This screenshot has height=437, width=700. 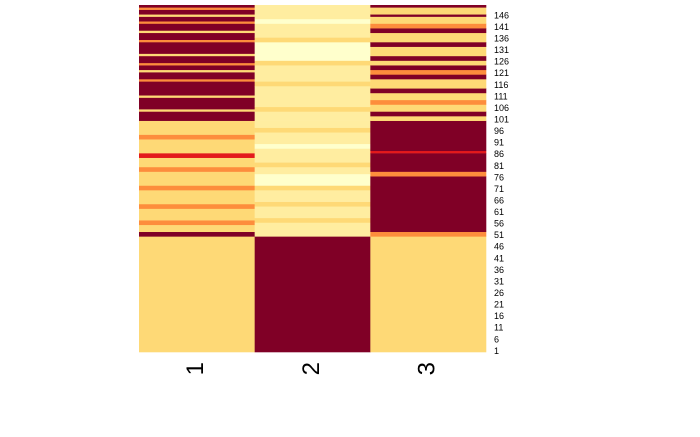 I want to click on row-tick-label: 51, so click(x=499, y=235).